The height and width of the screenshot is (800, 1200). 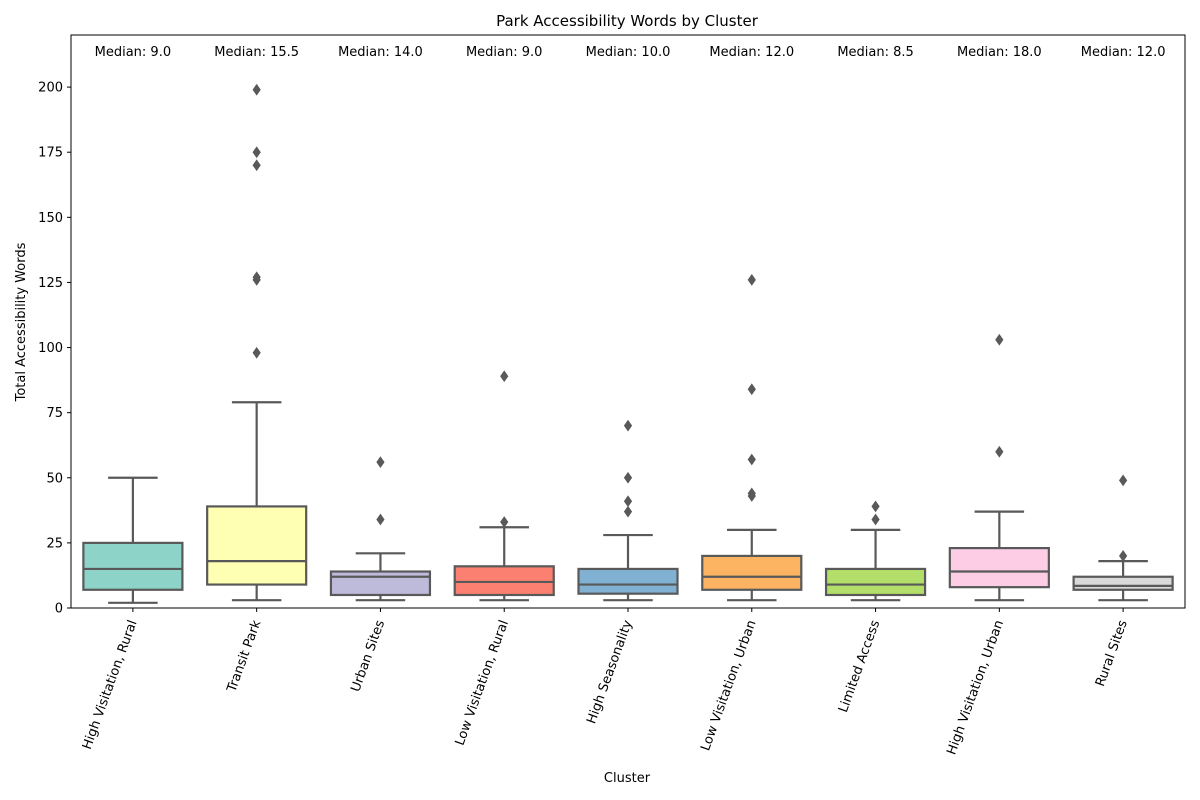 What do you see at coordinates (50, 283) in the screenshot?
I see `y-tick-label: 125` at bounding box center [50, 283].